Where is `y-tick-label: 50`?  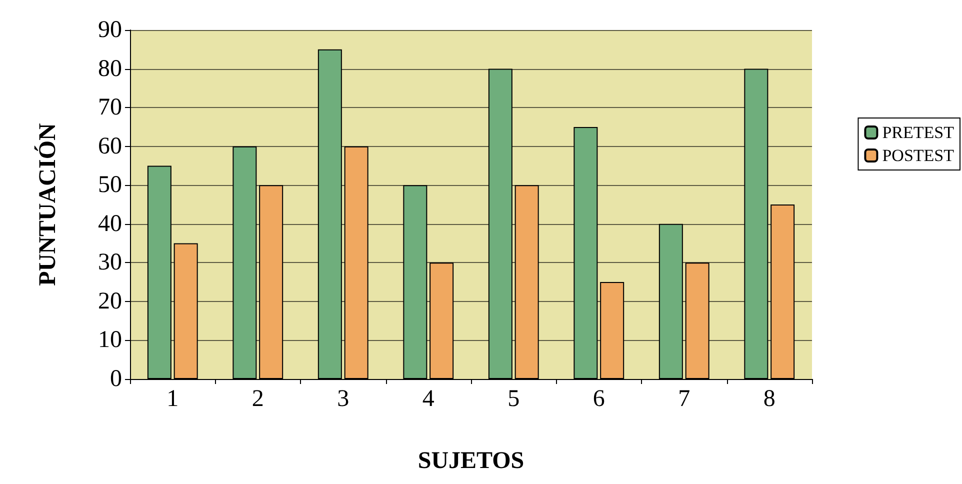 y-tick-label: 50 is located at coordinates (110, 185).